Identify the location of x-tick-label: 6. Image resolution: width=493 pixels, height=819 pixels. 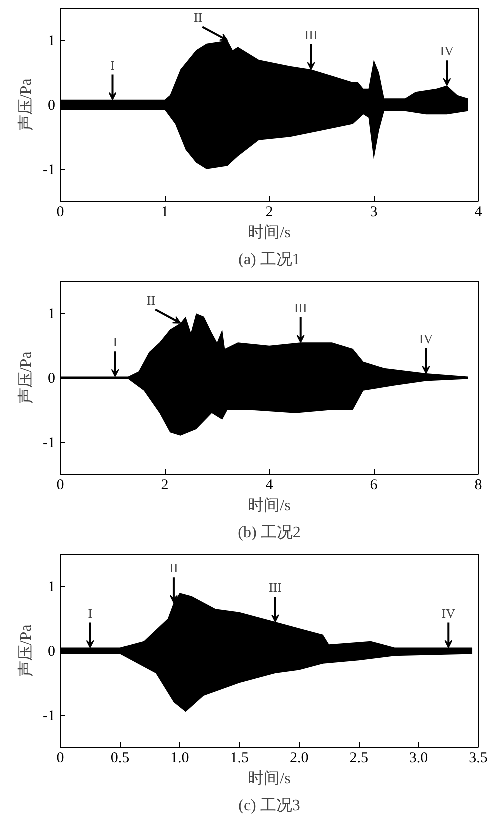
(374, 486).